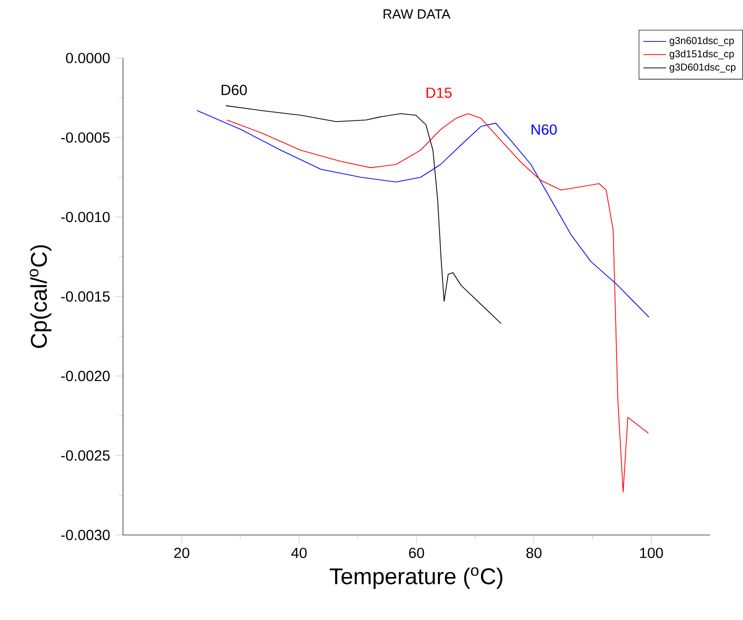 The height and width of the screenshot is (620, 743). Describe the element at coordinates (651, 553) in the screenshot. I see `x-tick-label: 100` at that location.